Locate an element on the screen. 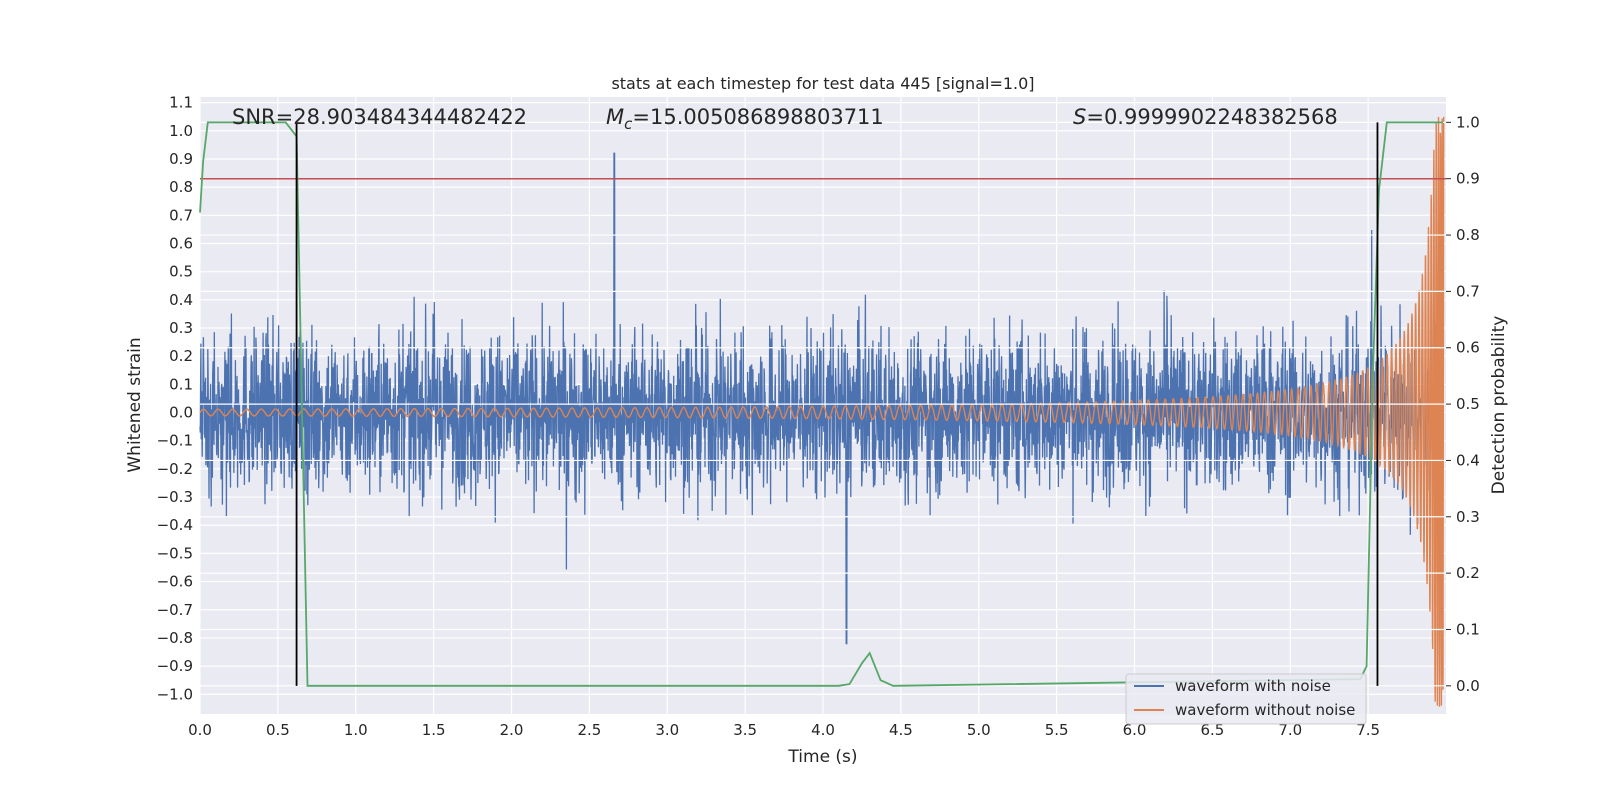 The width and height of the screenshot is (1600, 804). x-tick-label: 2.0 is located at coordinates (512, 730).